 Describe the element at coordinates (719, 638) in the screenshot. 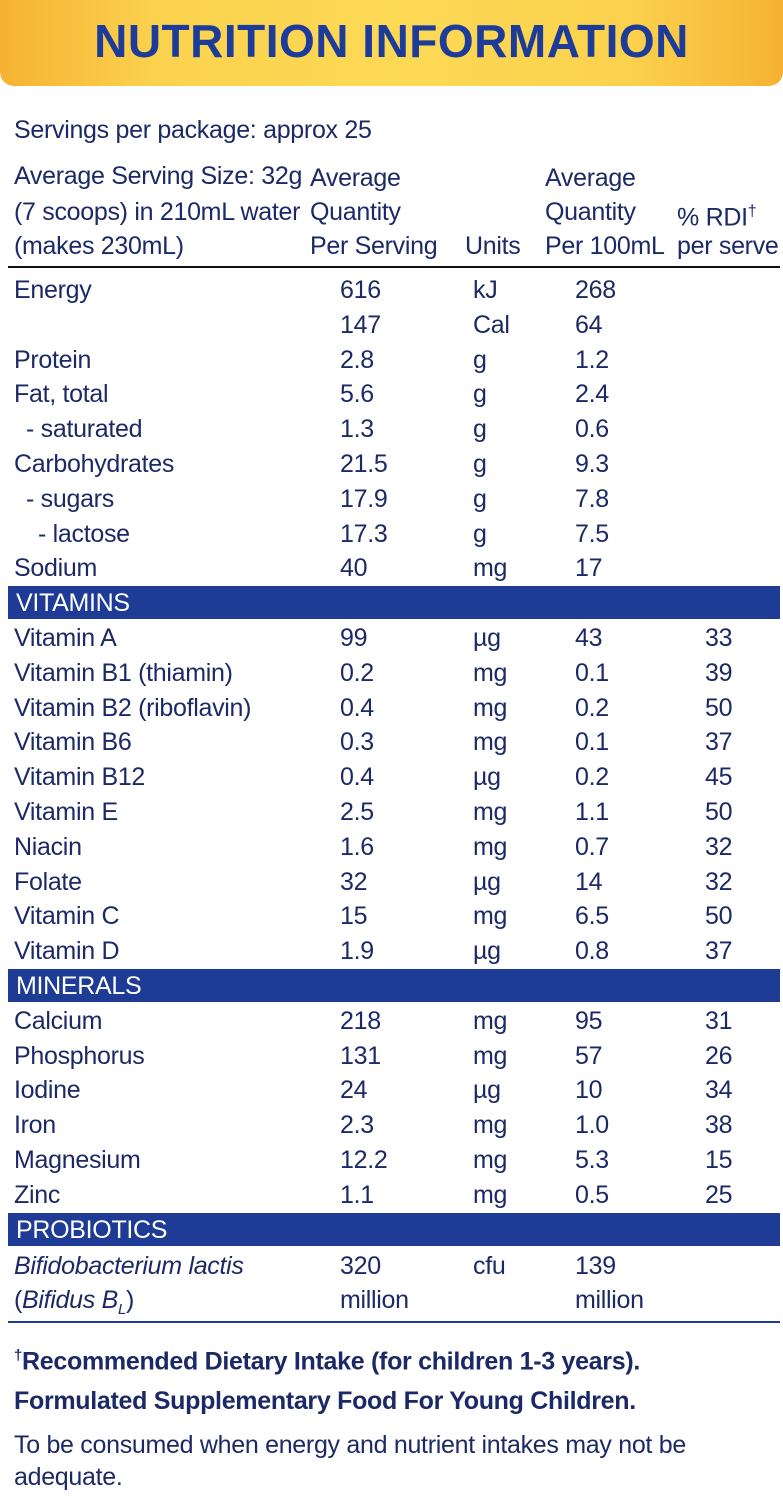

I see `rdi-value: 33` at that location.